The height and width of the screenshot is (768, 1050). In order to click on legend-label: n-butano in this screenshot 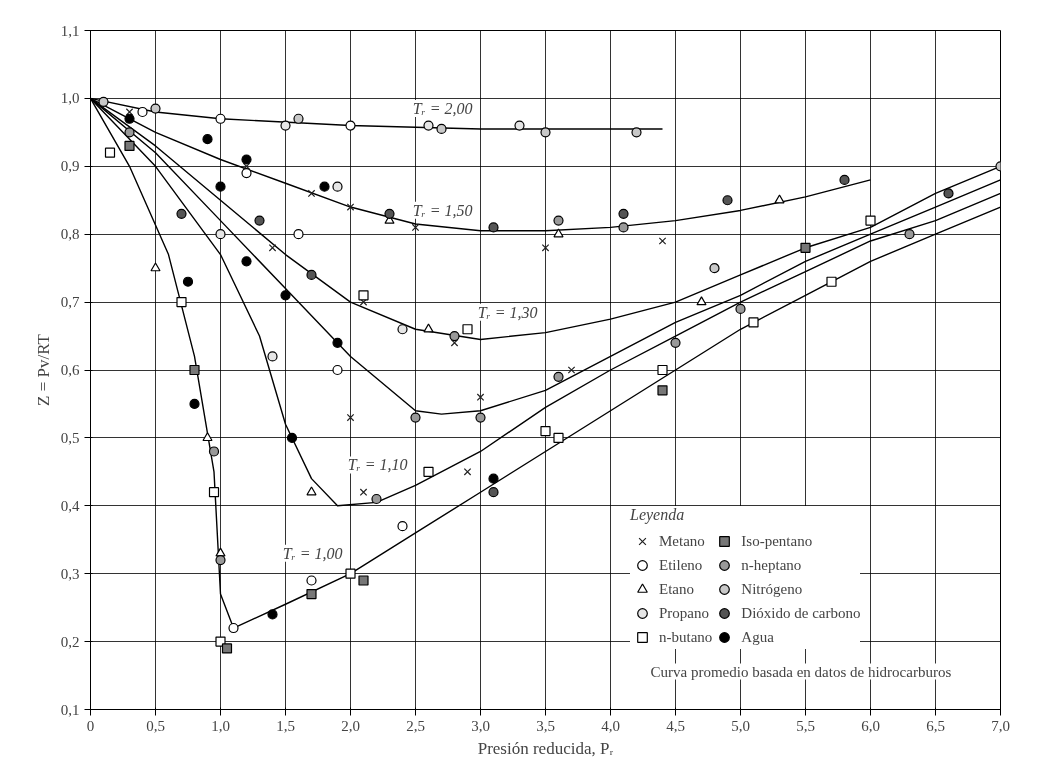, I will do `click(686, 637)`.